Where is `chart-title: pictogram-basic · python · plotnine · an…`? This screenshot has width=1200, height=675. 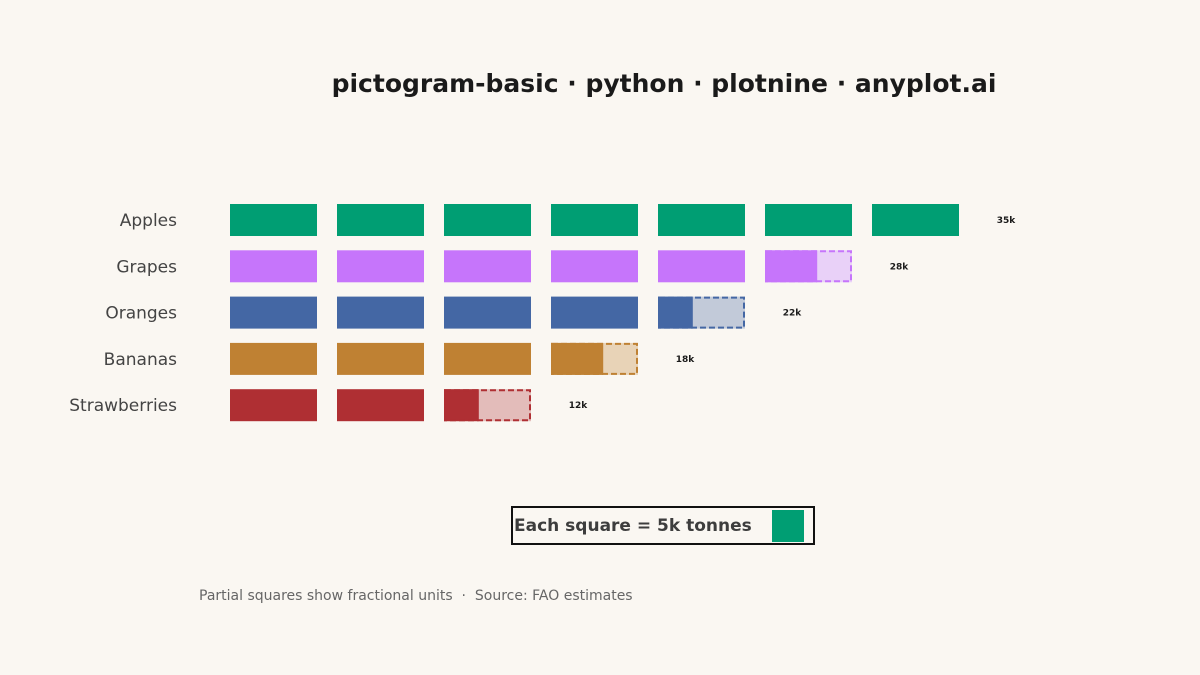 chart-title: pictogram-basic · python · plotnine · an… is located at coordinates (664, 83).